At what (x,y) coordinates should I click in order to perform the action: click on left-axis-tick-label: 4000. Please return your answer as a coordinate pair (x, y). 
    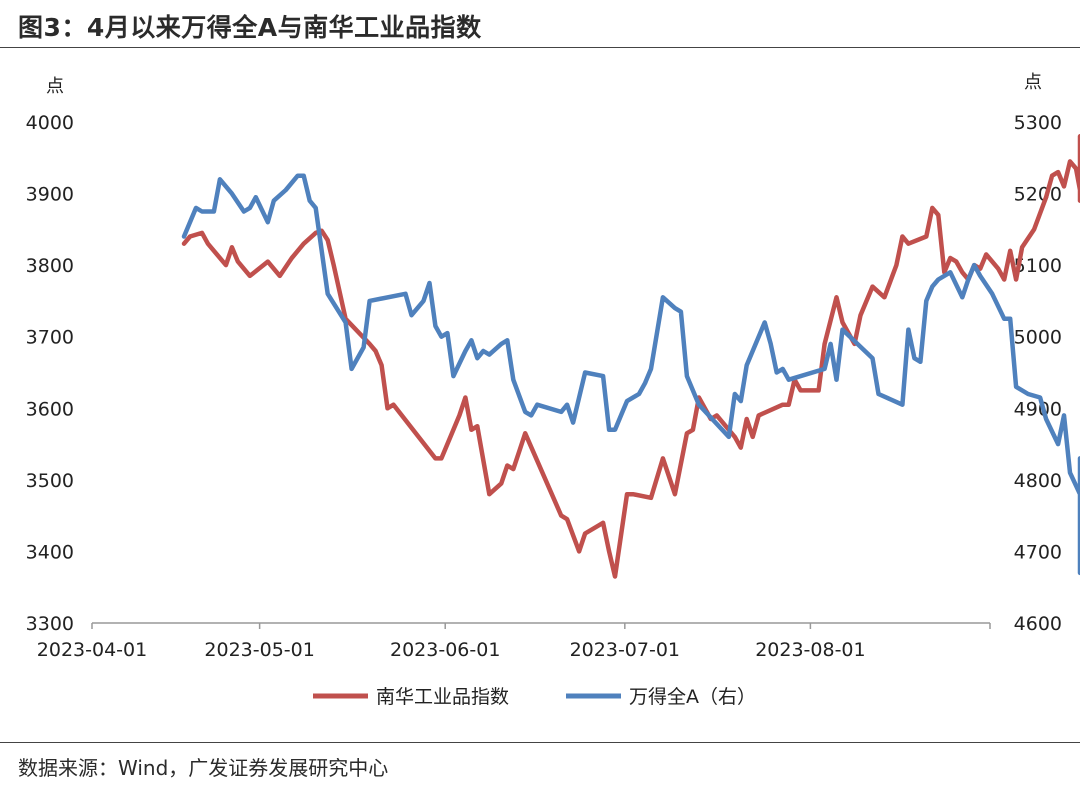
    Looking at the image, I should click on (50, 123).